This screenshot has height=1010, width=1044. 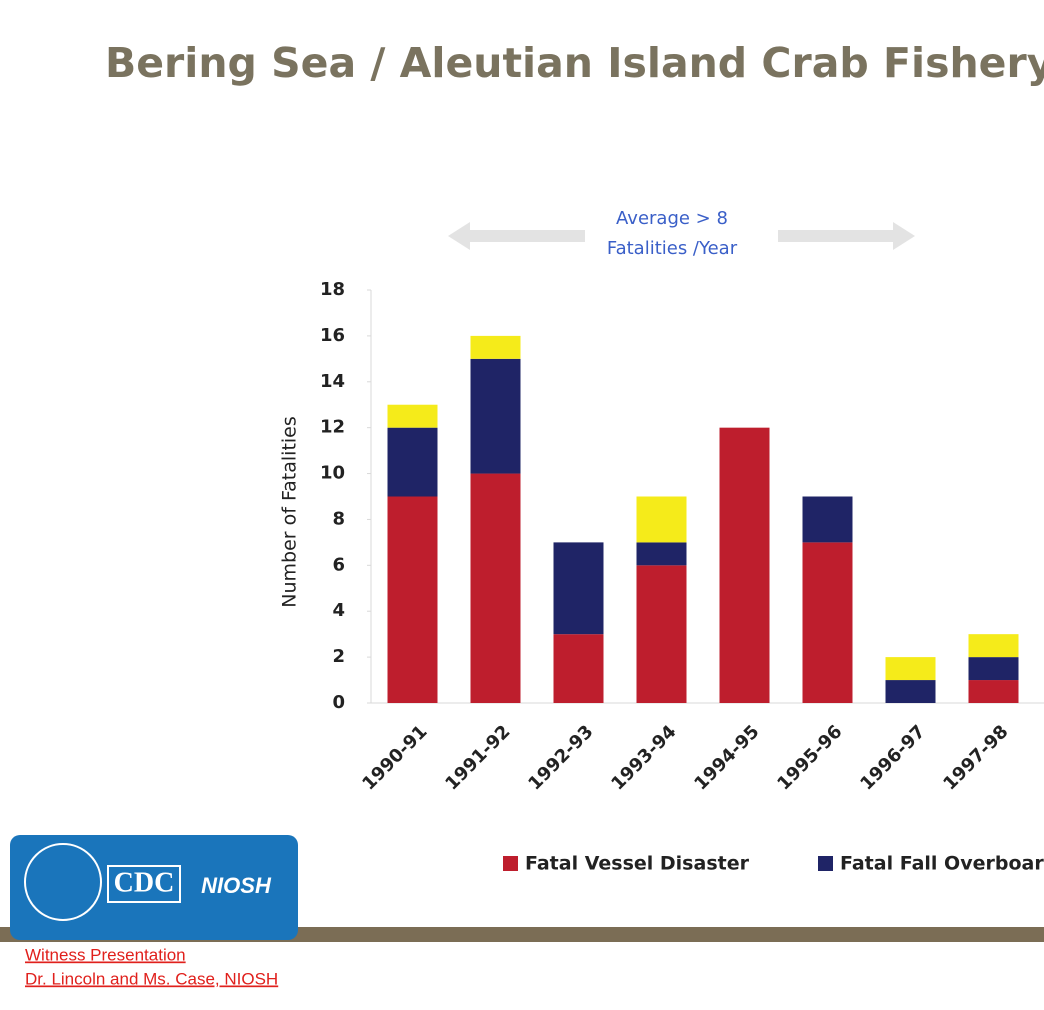 What do you see at coordinates (332, 381) in the screenshot?
I see `y-tick-label: 14` at bounding box center [332, 381].